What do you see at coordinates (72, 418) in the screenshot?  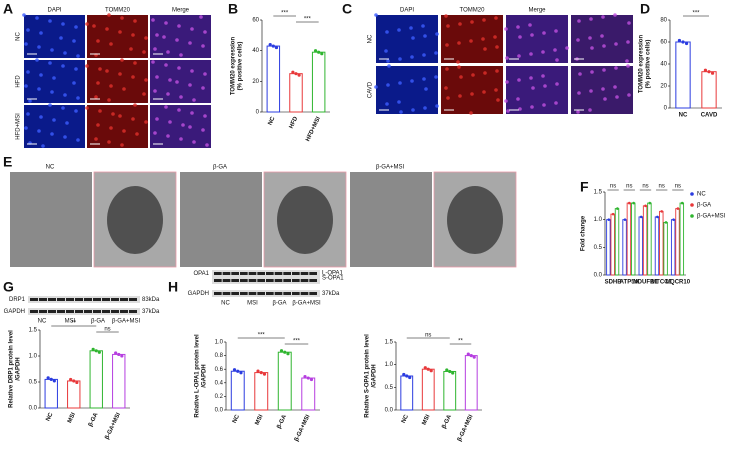 I see `x-tick-label: MSI` at bounding box center [72, 418].